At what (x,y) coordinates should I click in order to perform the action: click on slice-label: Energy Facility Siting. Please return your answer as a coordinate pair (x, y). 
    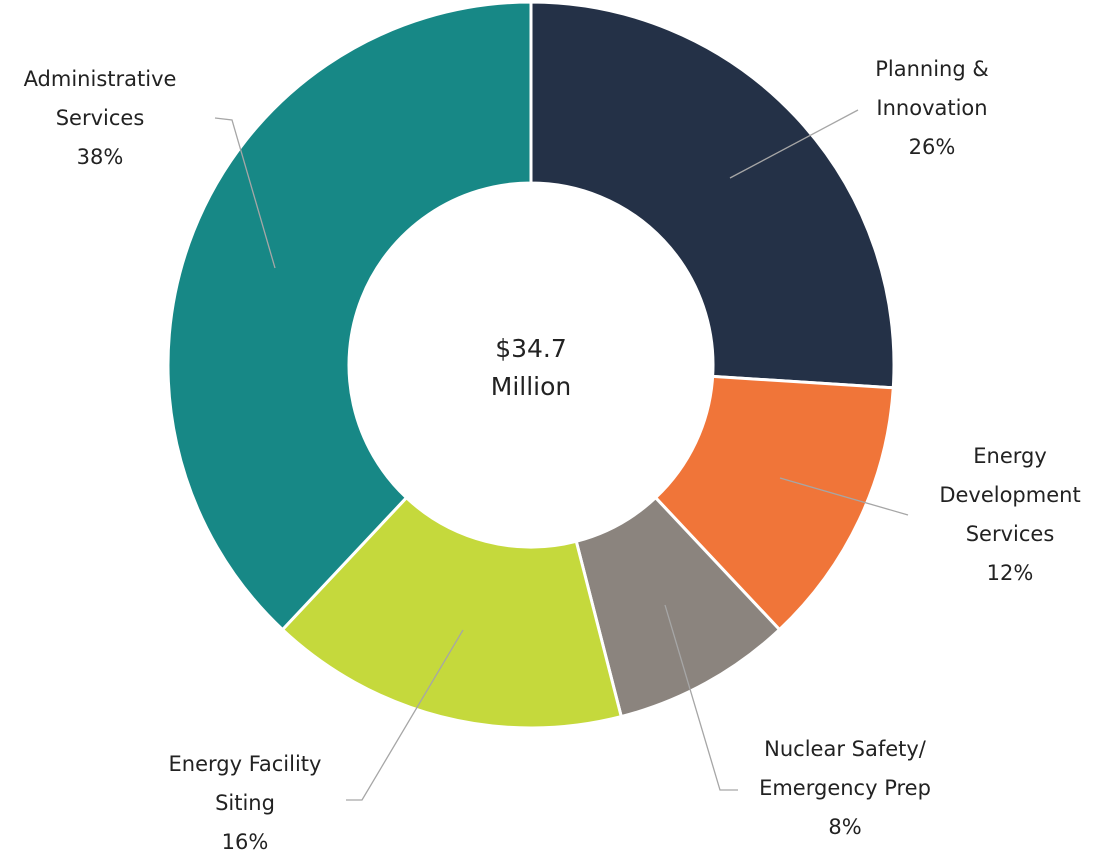
    Looking at the image, I should click on (245, 783).